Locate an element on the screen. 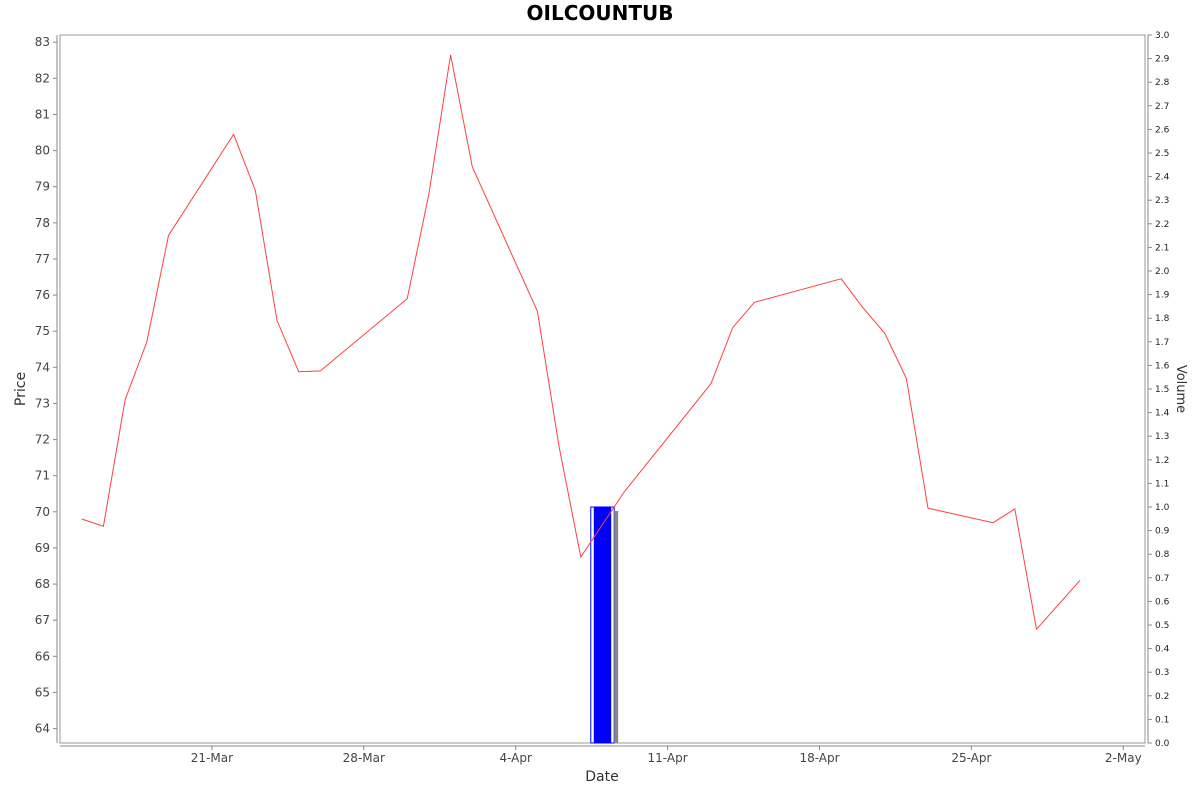 The image size is (1200, 792). price-tick-label: 76 is located at coordinates (42, 295).